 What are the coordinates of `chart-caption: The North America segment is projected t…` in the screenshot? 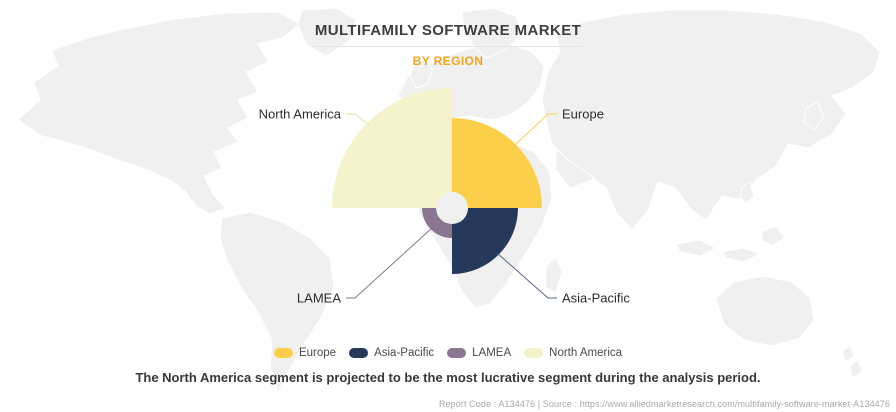 It's located at (448, 377).